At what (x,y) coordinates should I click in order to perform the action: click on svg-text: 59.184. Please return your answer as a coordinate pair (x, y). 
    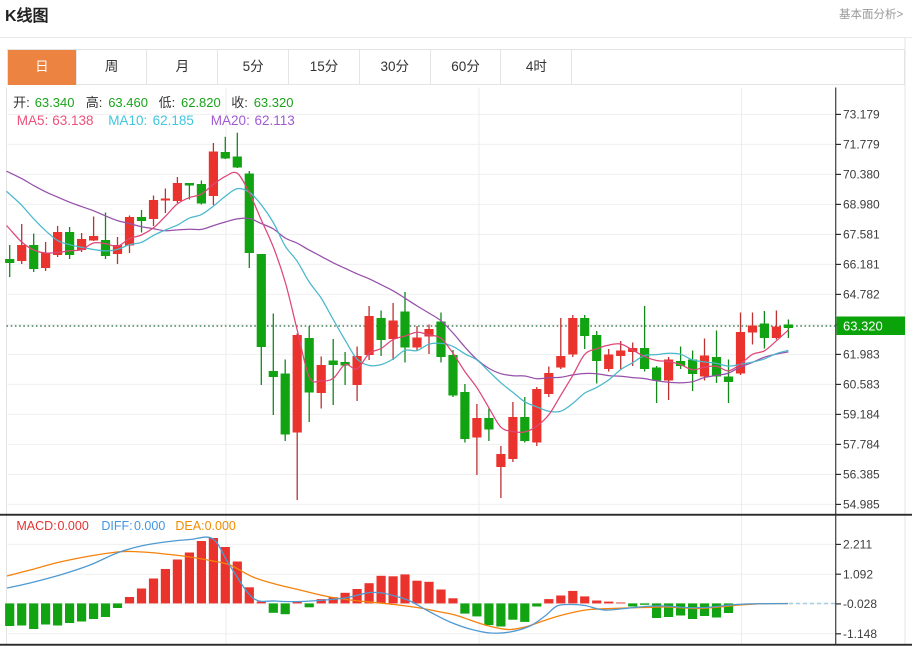
    Looking at the image, I should click on (861, 415).